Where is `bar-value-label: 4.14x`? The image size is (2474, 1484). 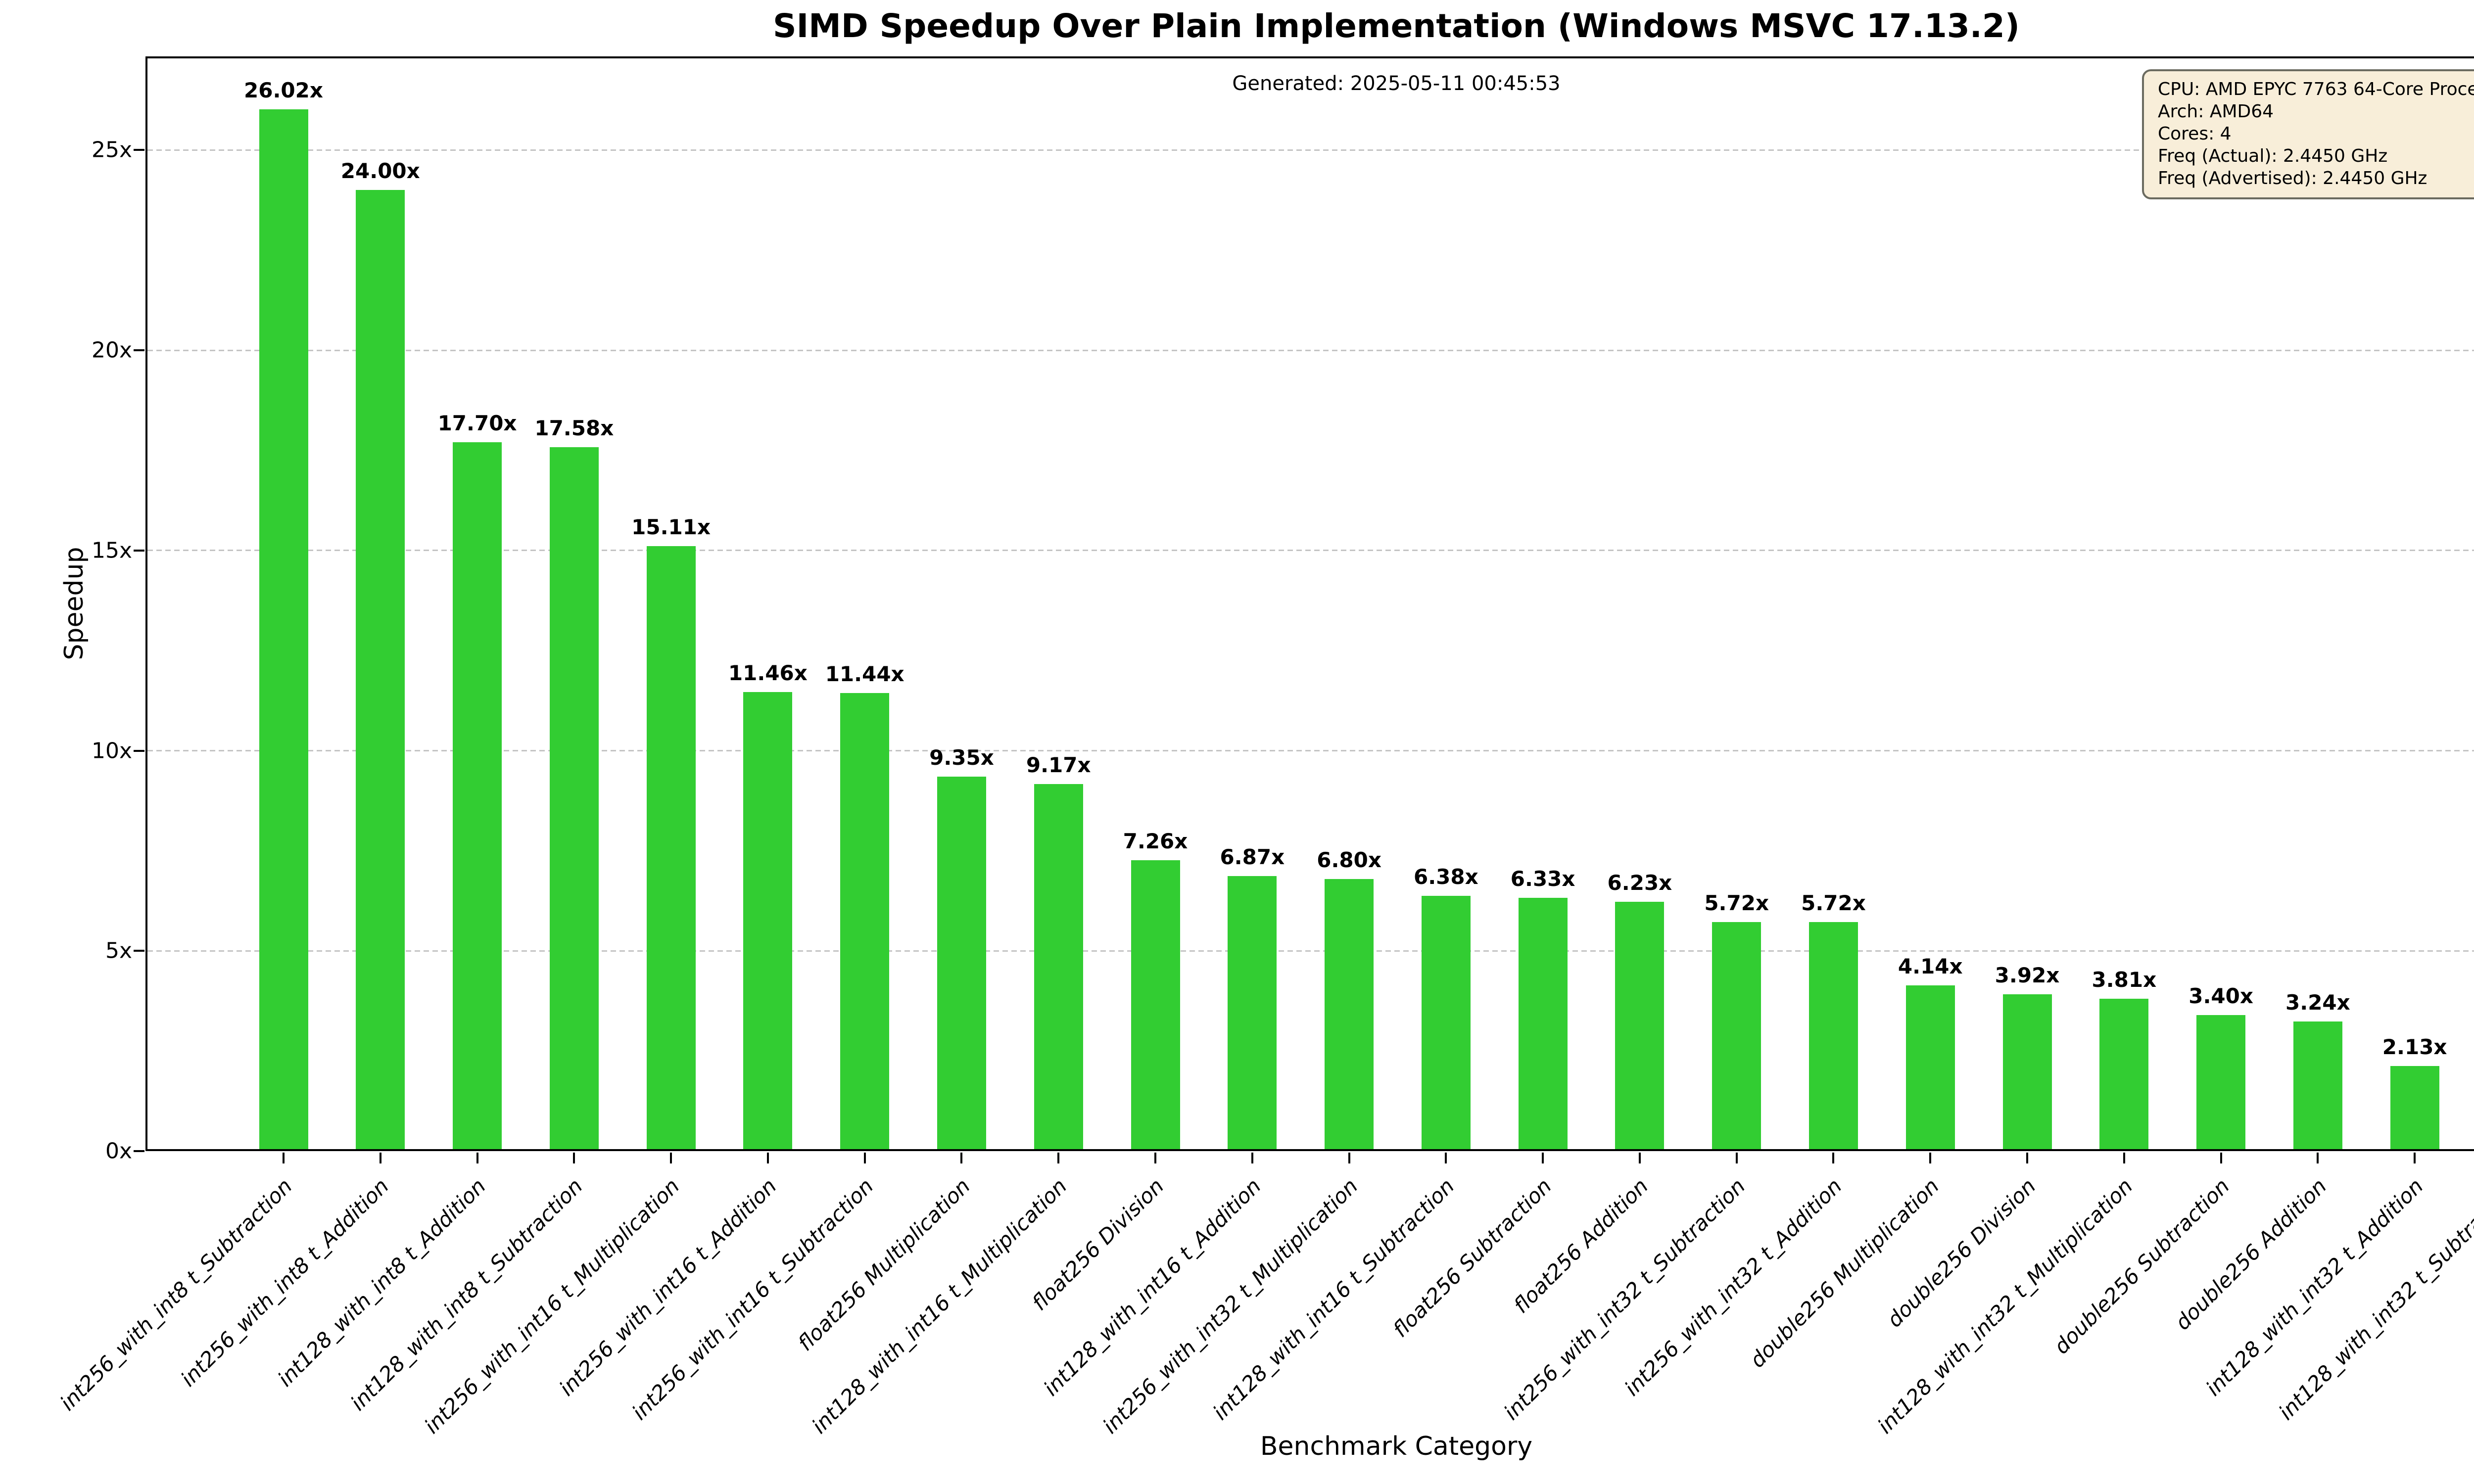 bar-value-label: 4.14x is located at coordinates (1931, 966).